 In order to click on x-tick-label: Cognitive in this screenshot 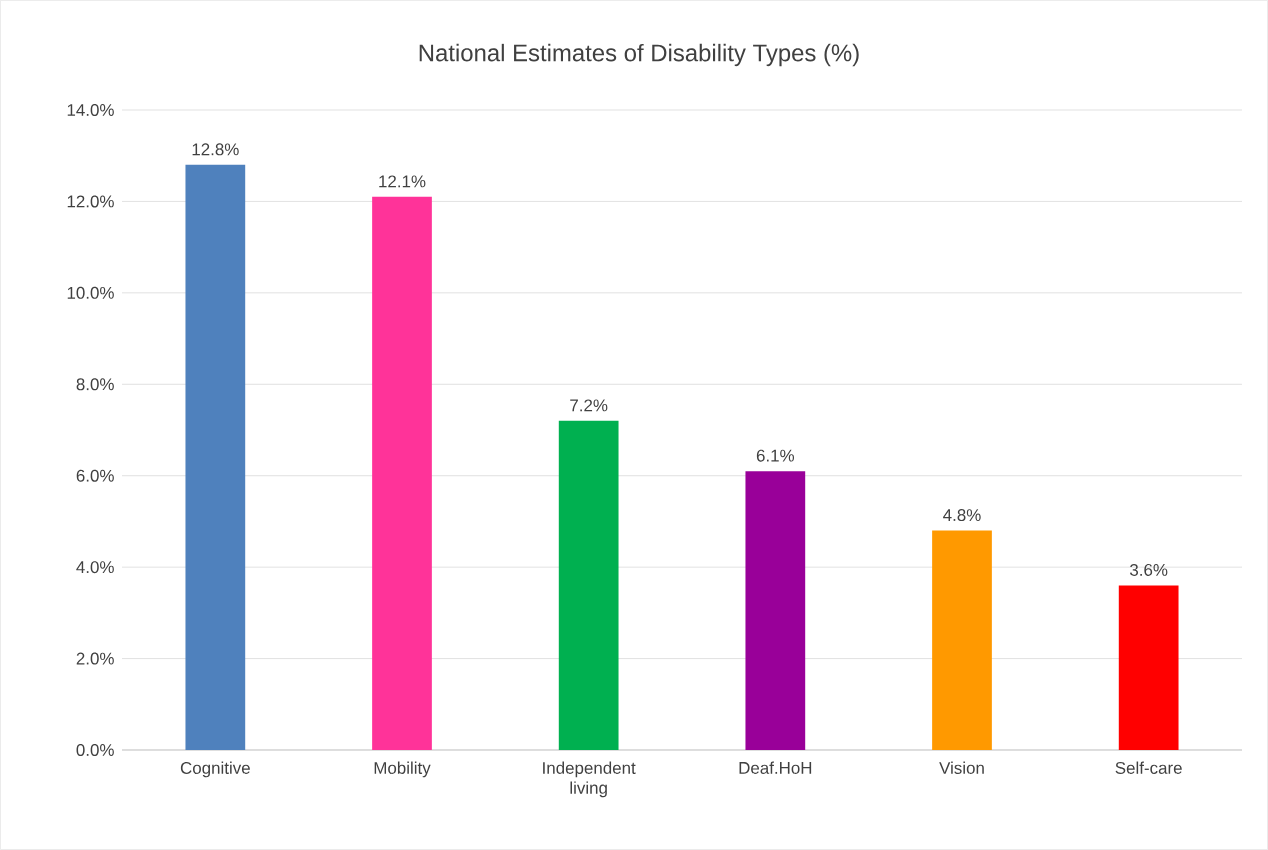, I will do `click(215, 769)`.